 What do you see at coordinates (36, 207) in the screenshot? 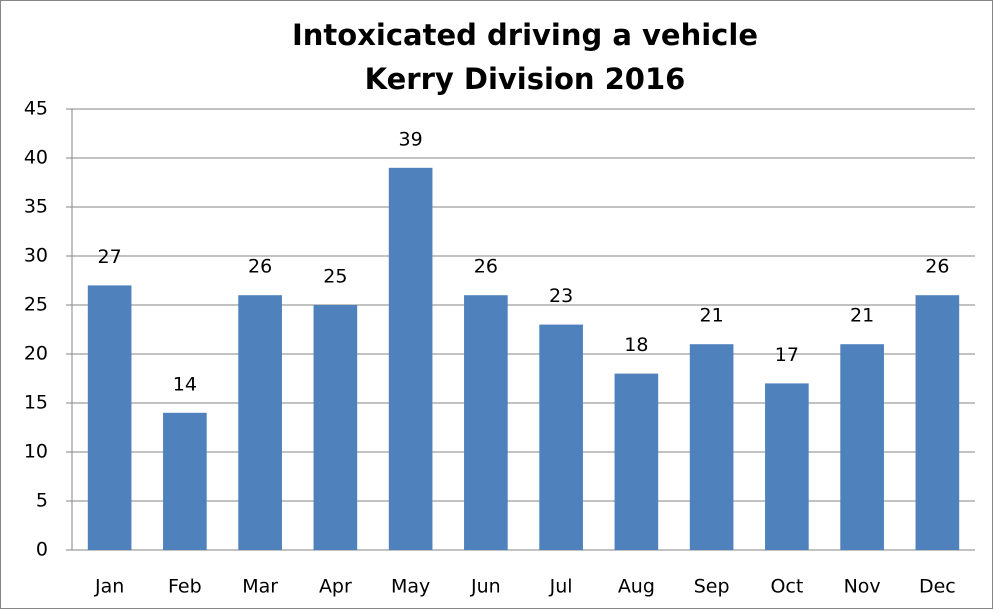
I see `y-tick-label: 35` at bounding box center [36, 207].